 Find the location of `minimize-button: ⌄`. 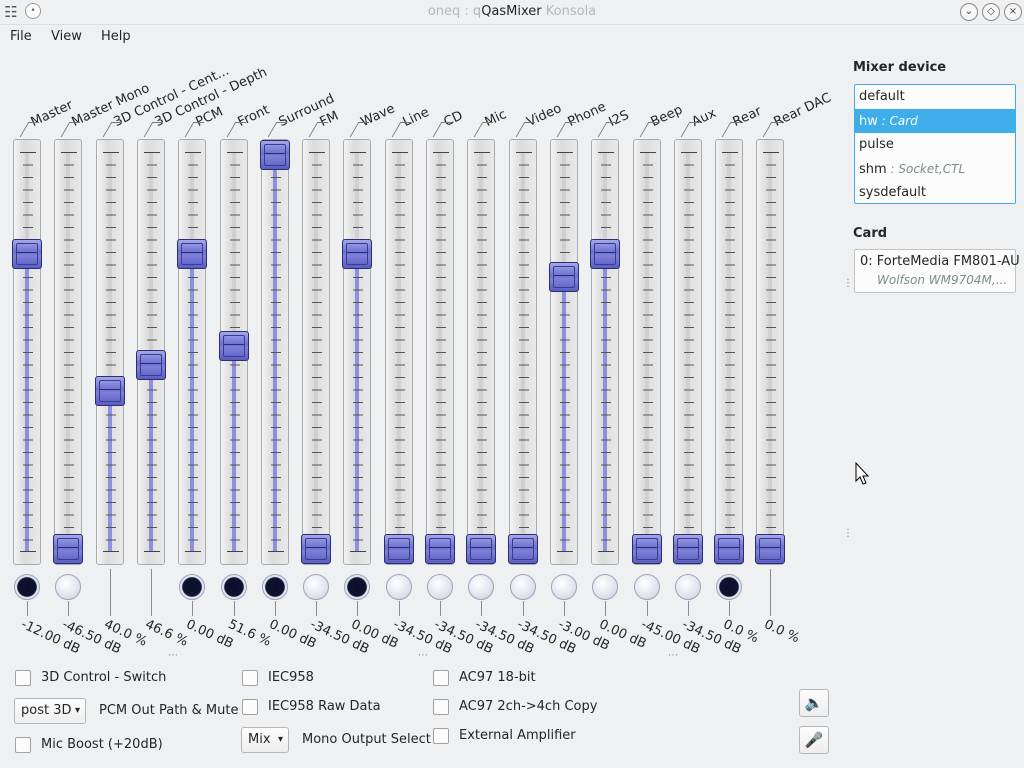

minimize-button: ⌄ is located at coordinates (969, 12).